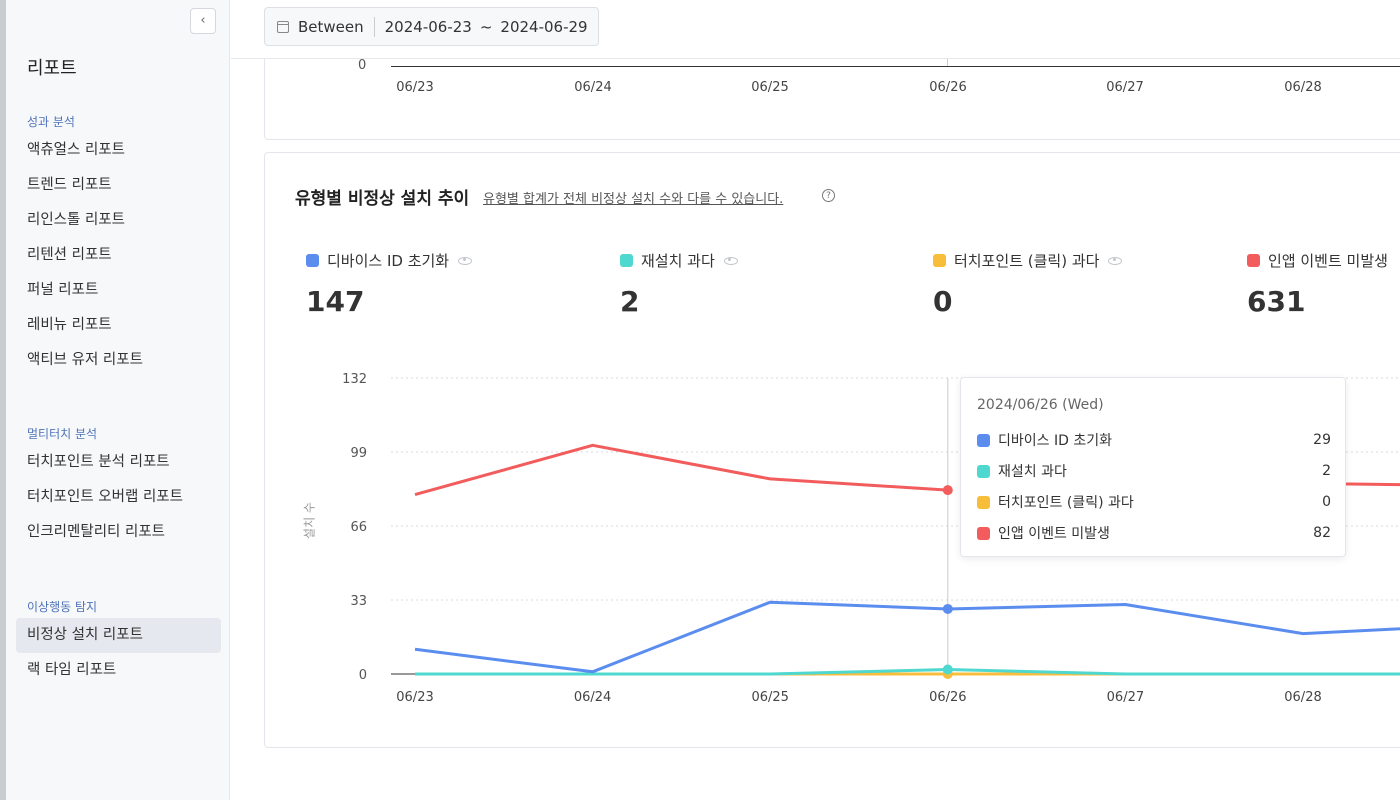  What do you see at coordinates (63, 290) in the screenshot?
I see `sidebar-item-funnel: 퍼널 리포트` at bounding box center [63, 290].